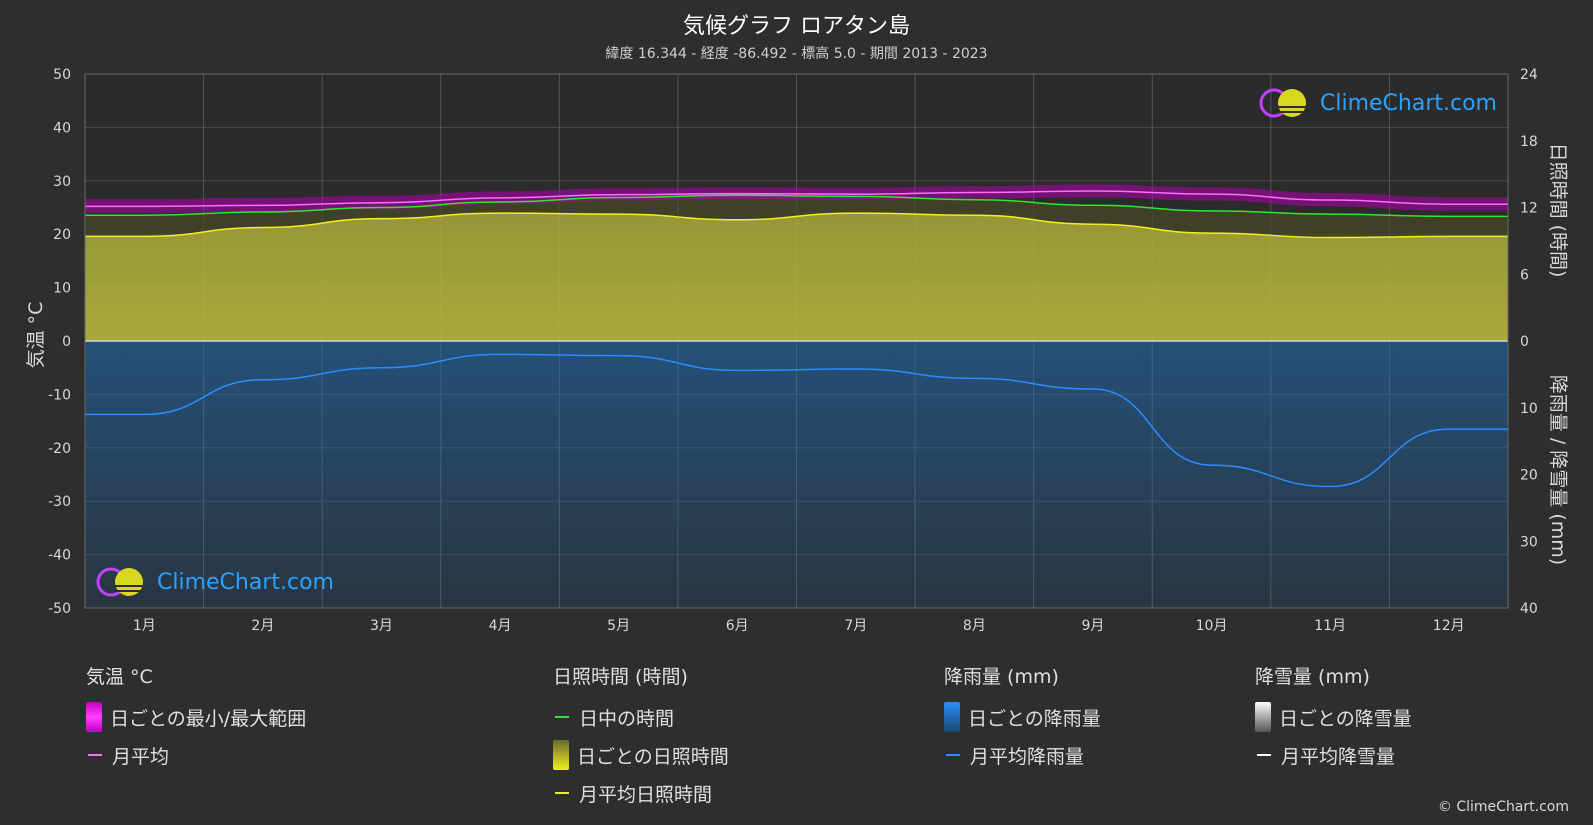 This screenshot has width=1593, height=825. What do you see at coordinates (1529, 209) in the screenshot?
I see `y-tick-right-sun: 12` at bounding box center [1529, 209].